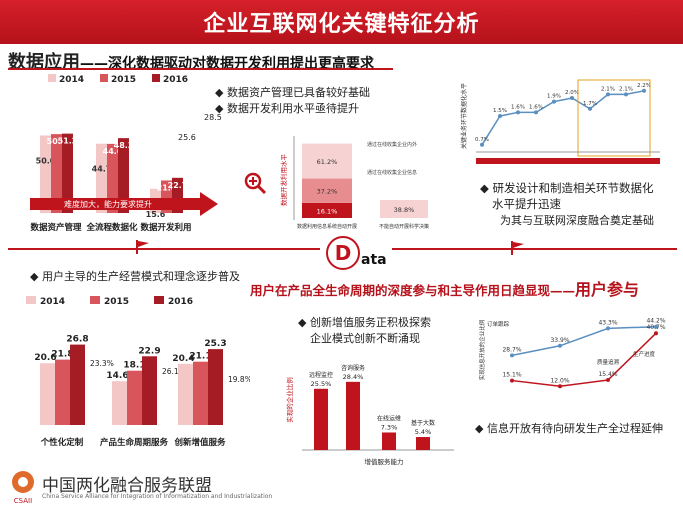 The width and height of the screenshot is (683, 512). Describe the element at coordinates (353, 368) in the screenshot. I see `category-label: 咨询服务` at that location.